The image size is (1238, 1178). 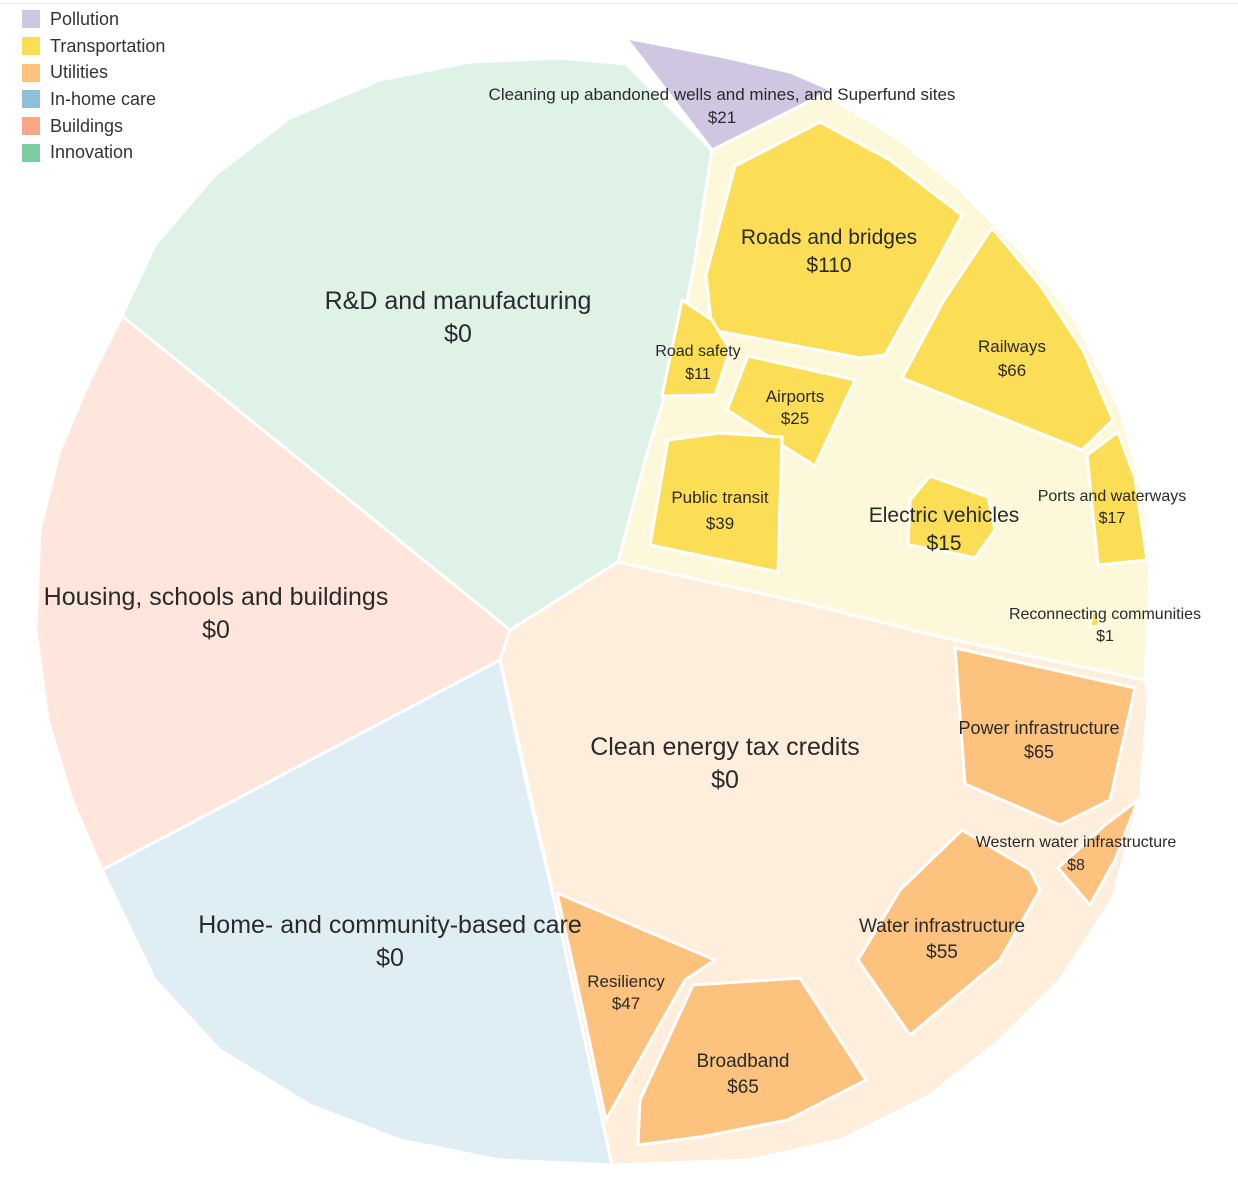 I want to click on cell-railways, so click(x=1007, y=339).